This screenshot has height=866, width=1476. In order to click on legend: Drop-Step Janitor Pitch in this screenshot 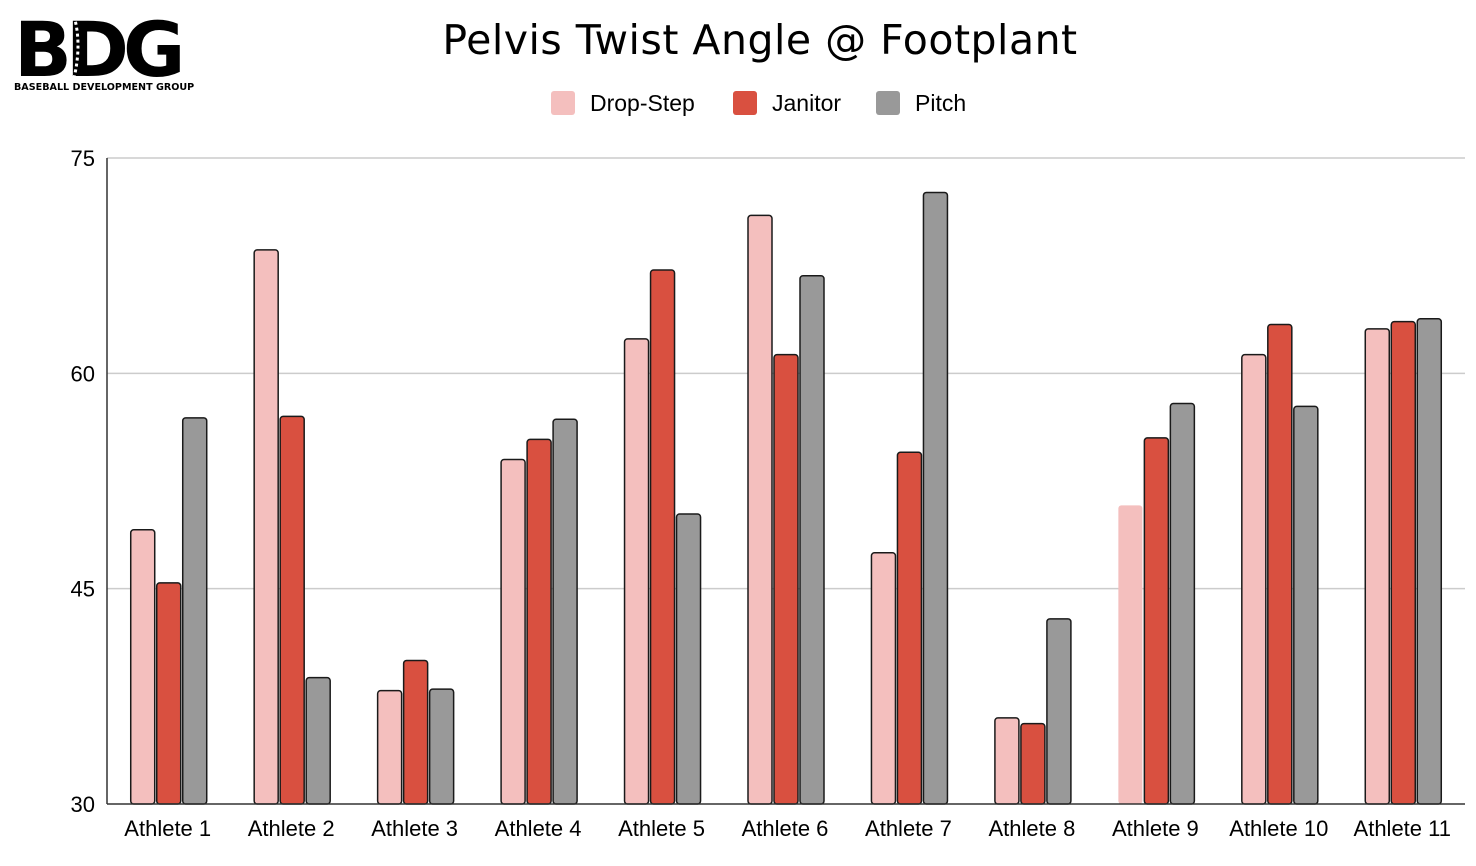, I will do `click(758, 103)`.